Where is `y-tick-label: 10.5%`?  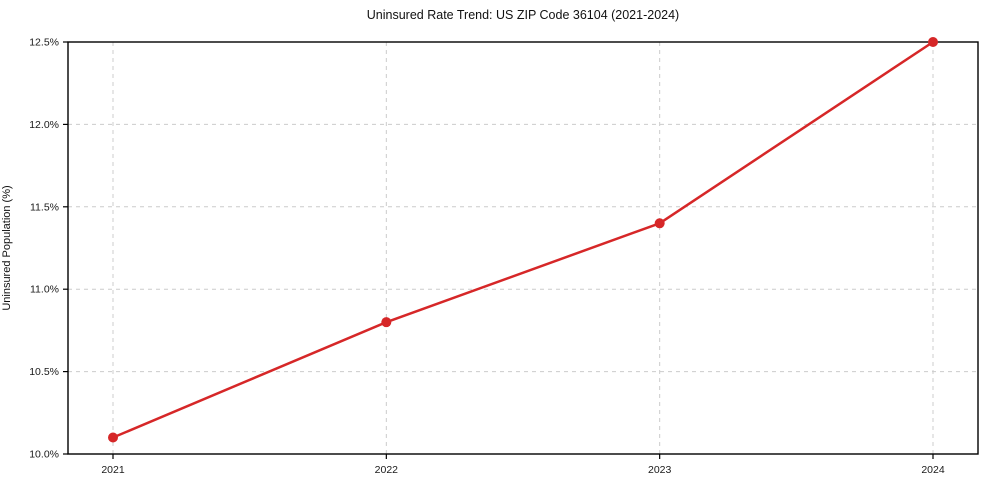 y-tick-label: 10.5% is located at coordinates (44, 372).